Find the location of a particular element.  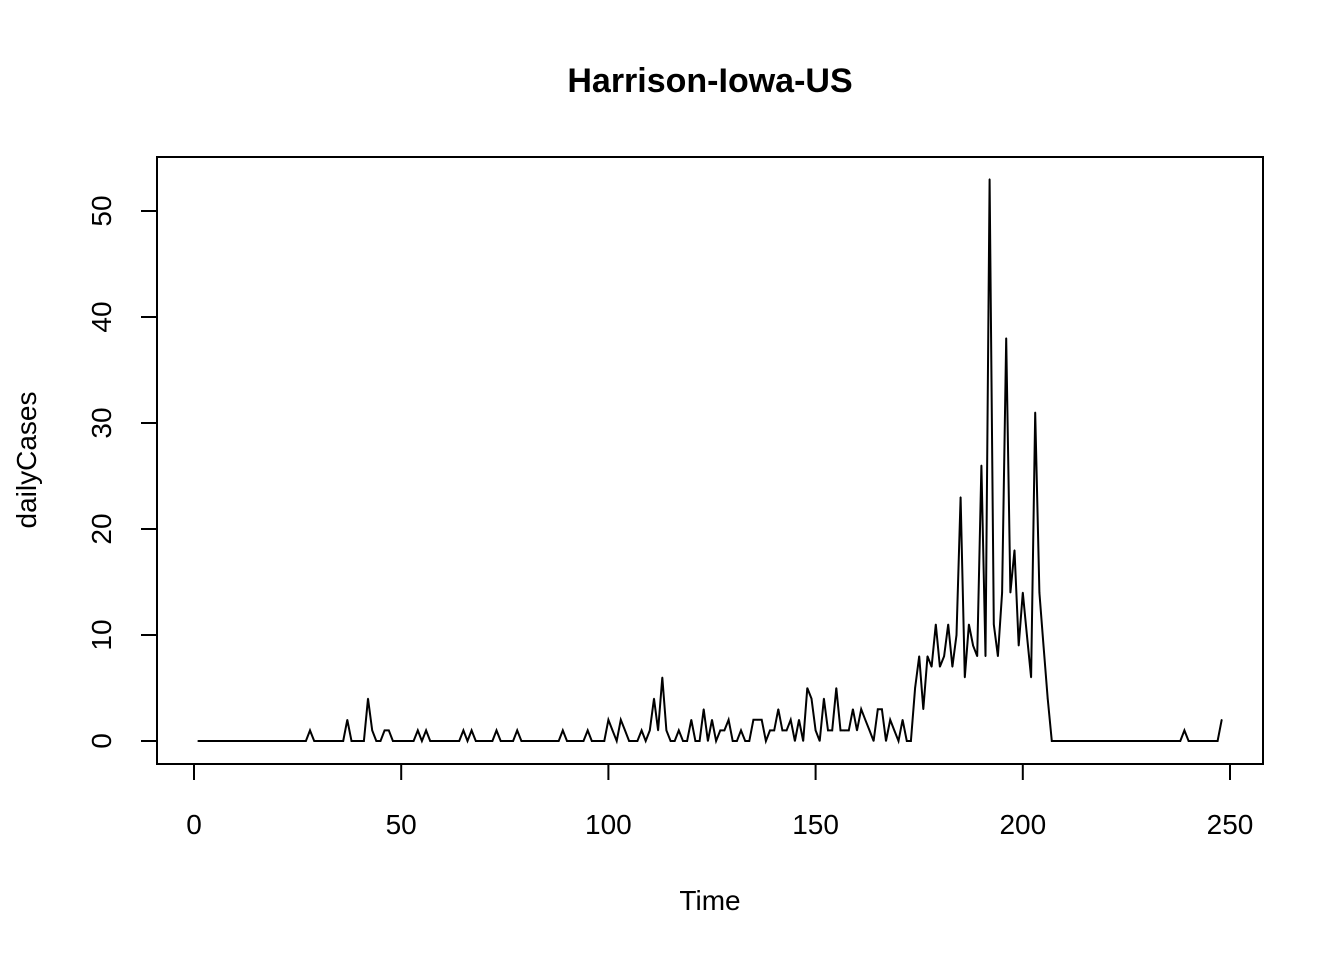

y-tick-label: 10 is located at coordinates (101, 634).